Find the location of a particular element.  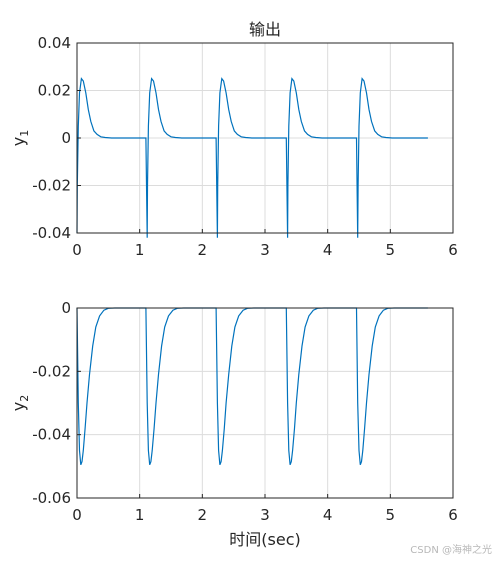

y-tick-label: -0.06 is located at coordinates (51, 498).